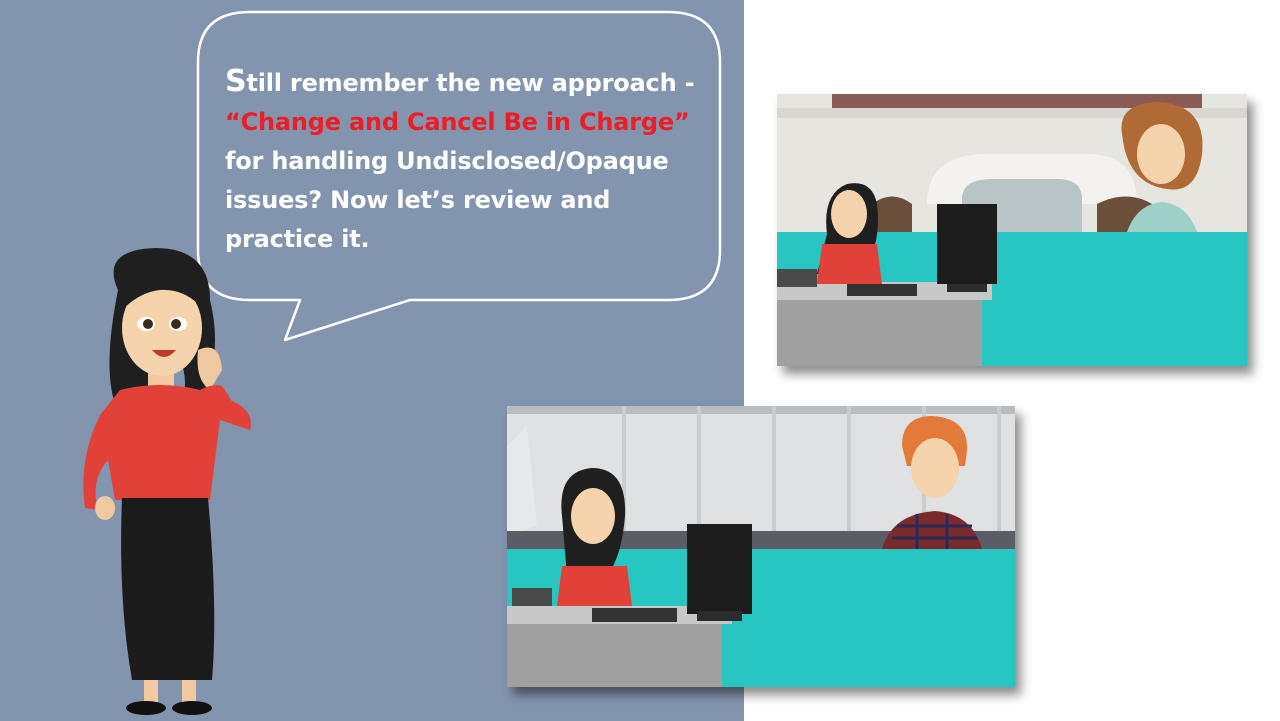 The height and width of the screenshot is (721, 1280). I want to click on bubble-line-1-text: till remember the new approach -, so click(470, 83).